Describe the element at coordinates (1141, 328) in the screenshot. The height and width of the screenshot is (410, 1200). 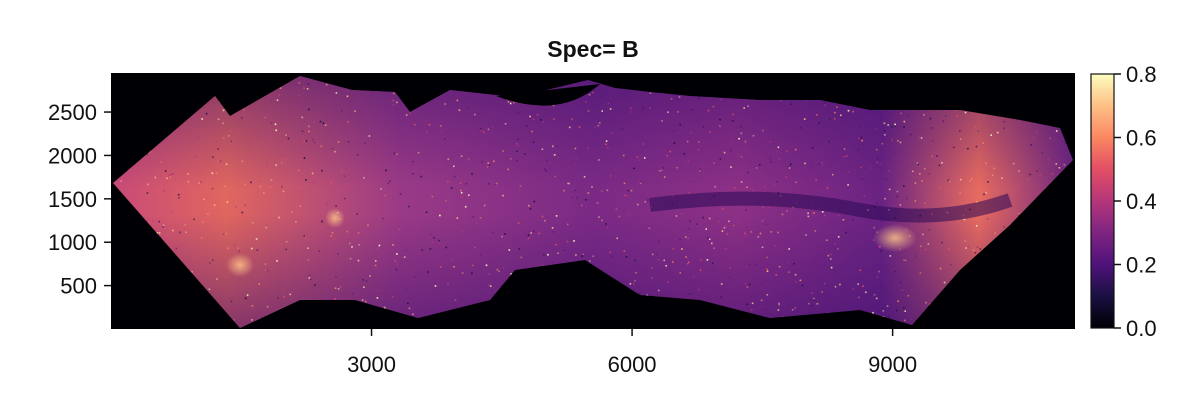
I see `colorbar-tick-label: 0.0` at that location.